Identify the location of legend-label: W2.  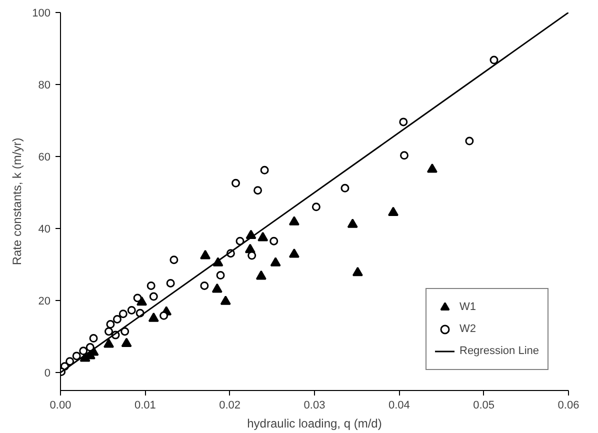
(468, 329).